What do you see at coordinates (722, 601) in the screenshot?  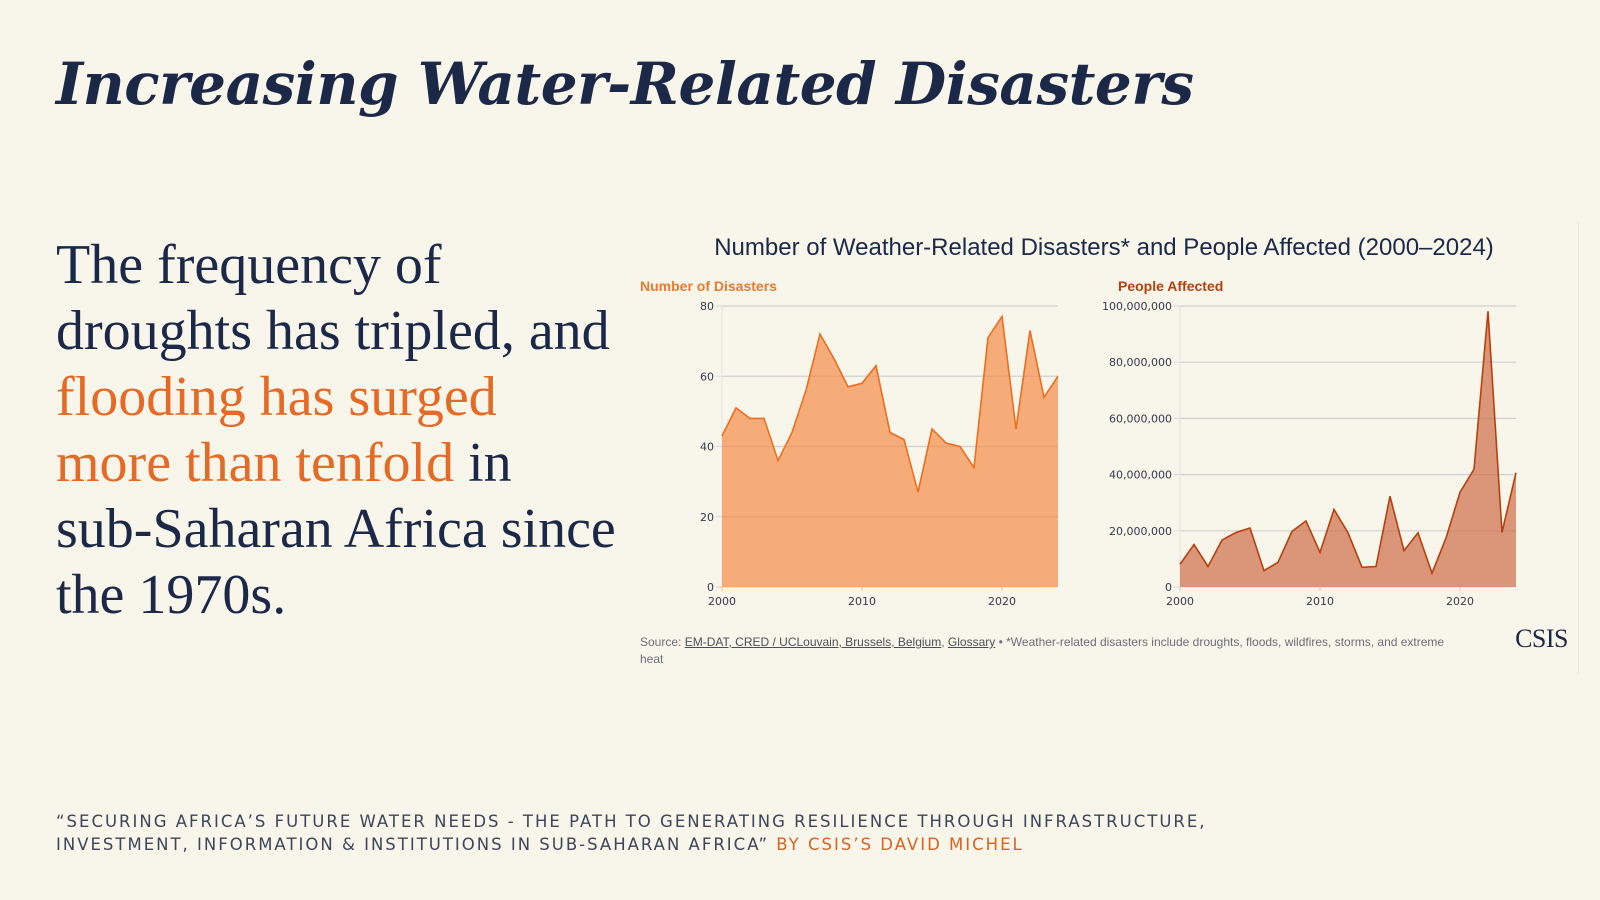 I see `disasters-x-tick-label: 2000` at bounding box center [722, 601].